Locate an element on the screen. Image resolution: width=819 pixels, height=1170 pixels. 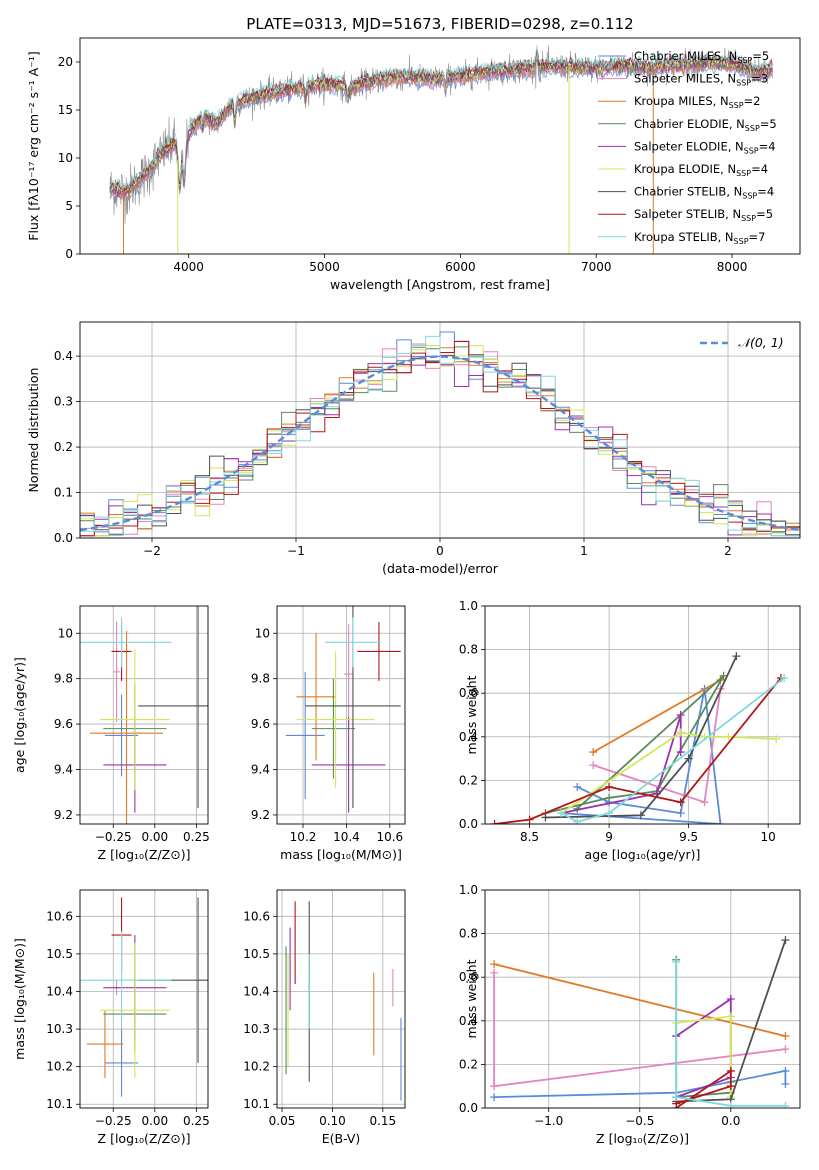
x-axis-label: wavelength [Angstrom, rest frame] is located at coordinates (440, 284).